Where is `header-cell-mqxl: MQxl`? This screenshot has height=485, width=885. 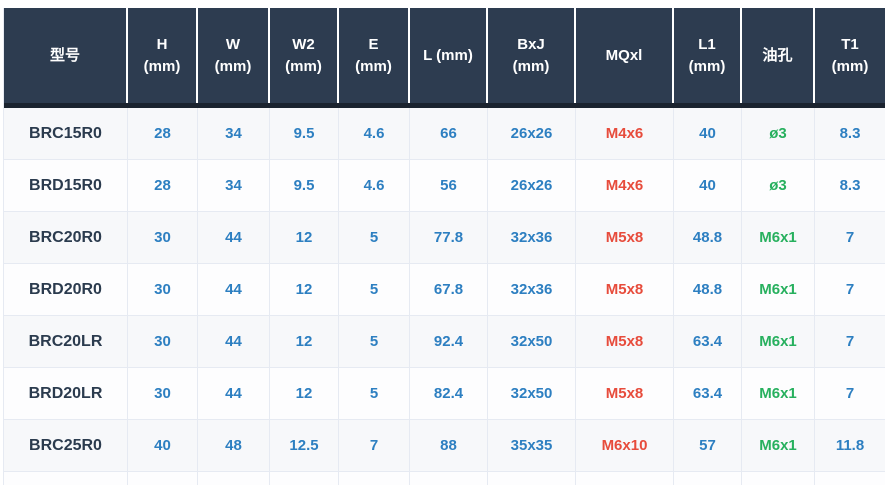
header-cell-mqxl: MQxl is located at coordinates (625, 55).